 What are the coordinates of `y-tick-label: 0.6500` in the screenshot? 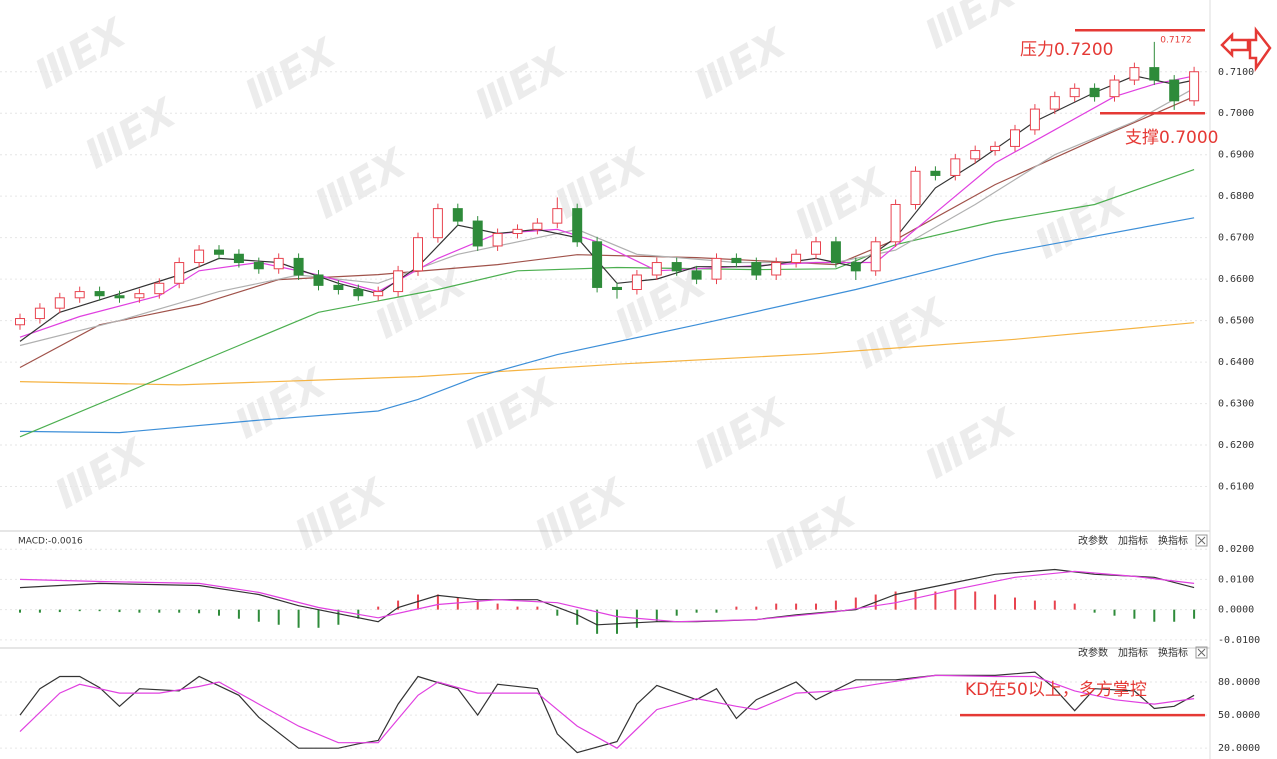 It's located at (1236, 321).